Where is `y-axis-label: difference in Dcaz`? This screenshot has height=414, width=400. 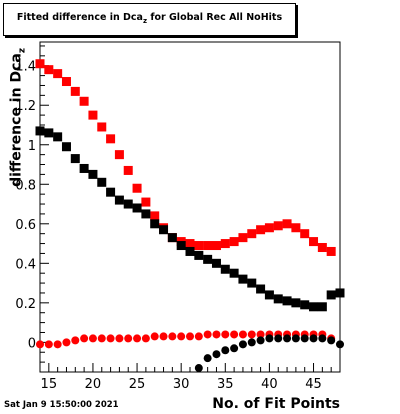
y-axis-label: difference in Dcaz is located at coordinates (18, 117).